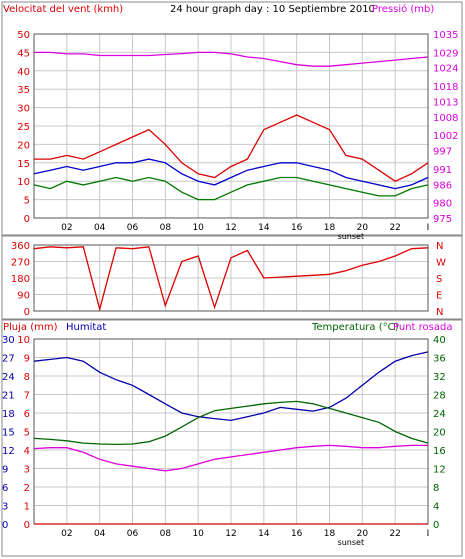 Image resolution: width=465 pixels, height=559 pixels. What do you see at coordinates (442, 185) in the screenshot?
I see `y-right-tick: 986` at bounding box center [442, 185].